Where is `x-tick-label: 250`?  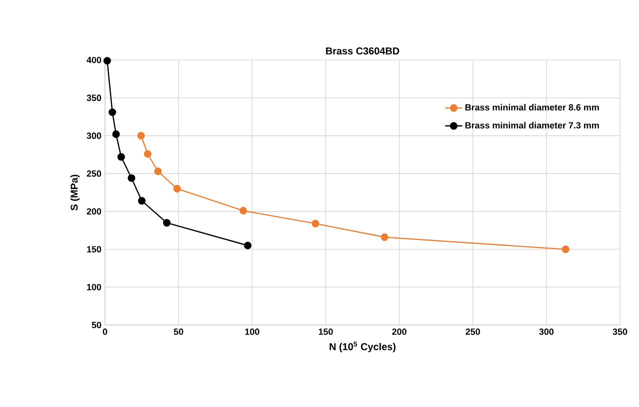
x-tick-label: 250 is located at coordinates (473, 331).